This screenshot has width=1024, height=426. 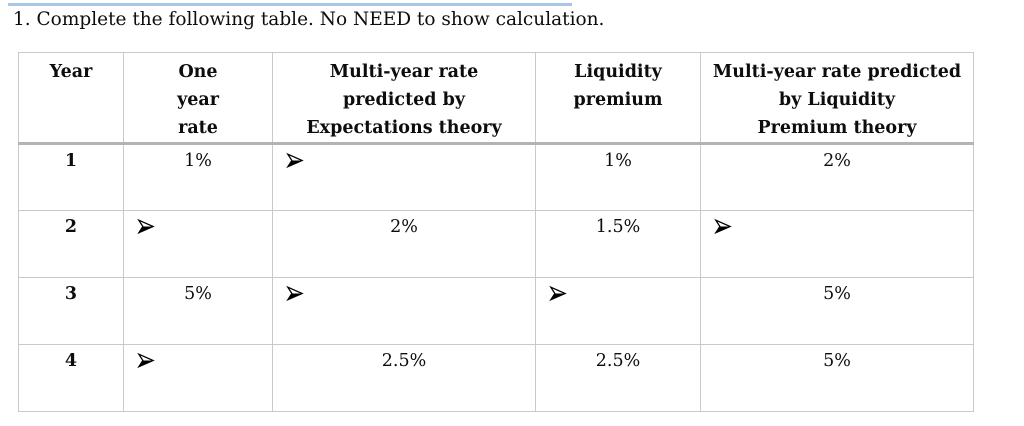 I want to click on col-header-year: Year, so click(x=71, y=98).